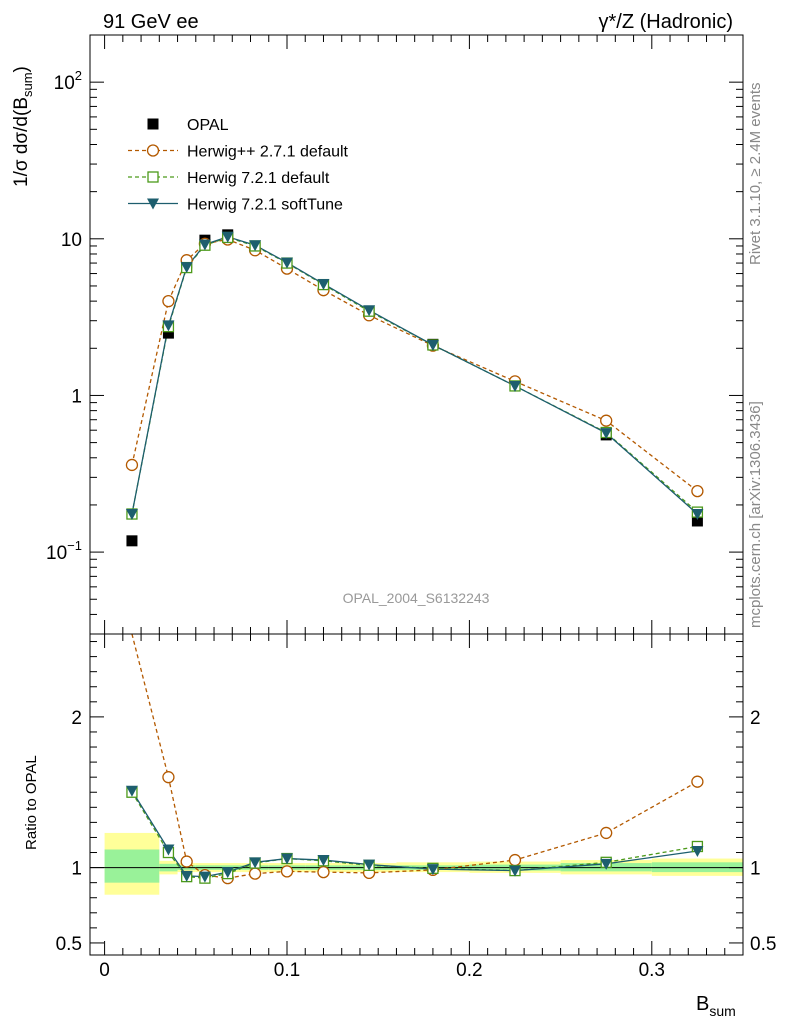 Image resolution: width=786 pixels, height=1024 pixels. Describe the element at coordinates (469, 970) in the screenshot. I see `x-tick-label: 0.2` at that location.